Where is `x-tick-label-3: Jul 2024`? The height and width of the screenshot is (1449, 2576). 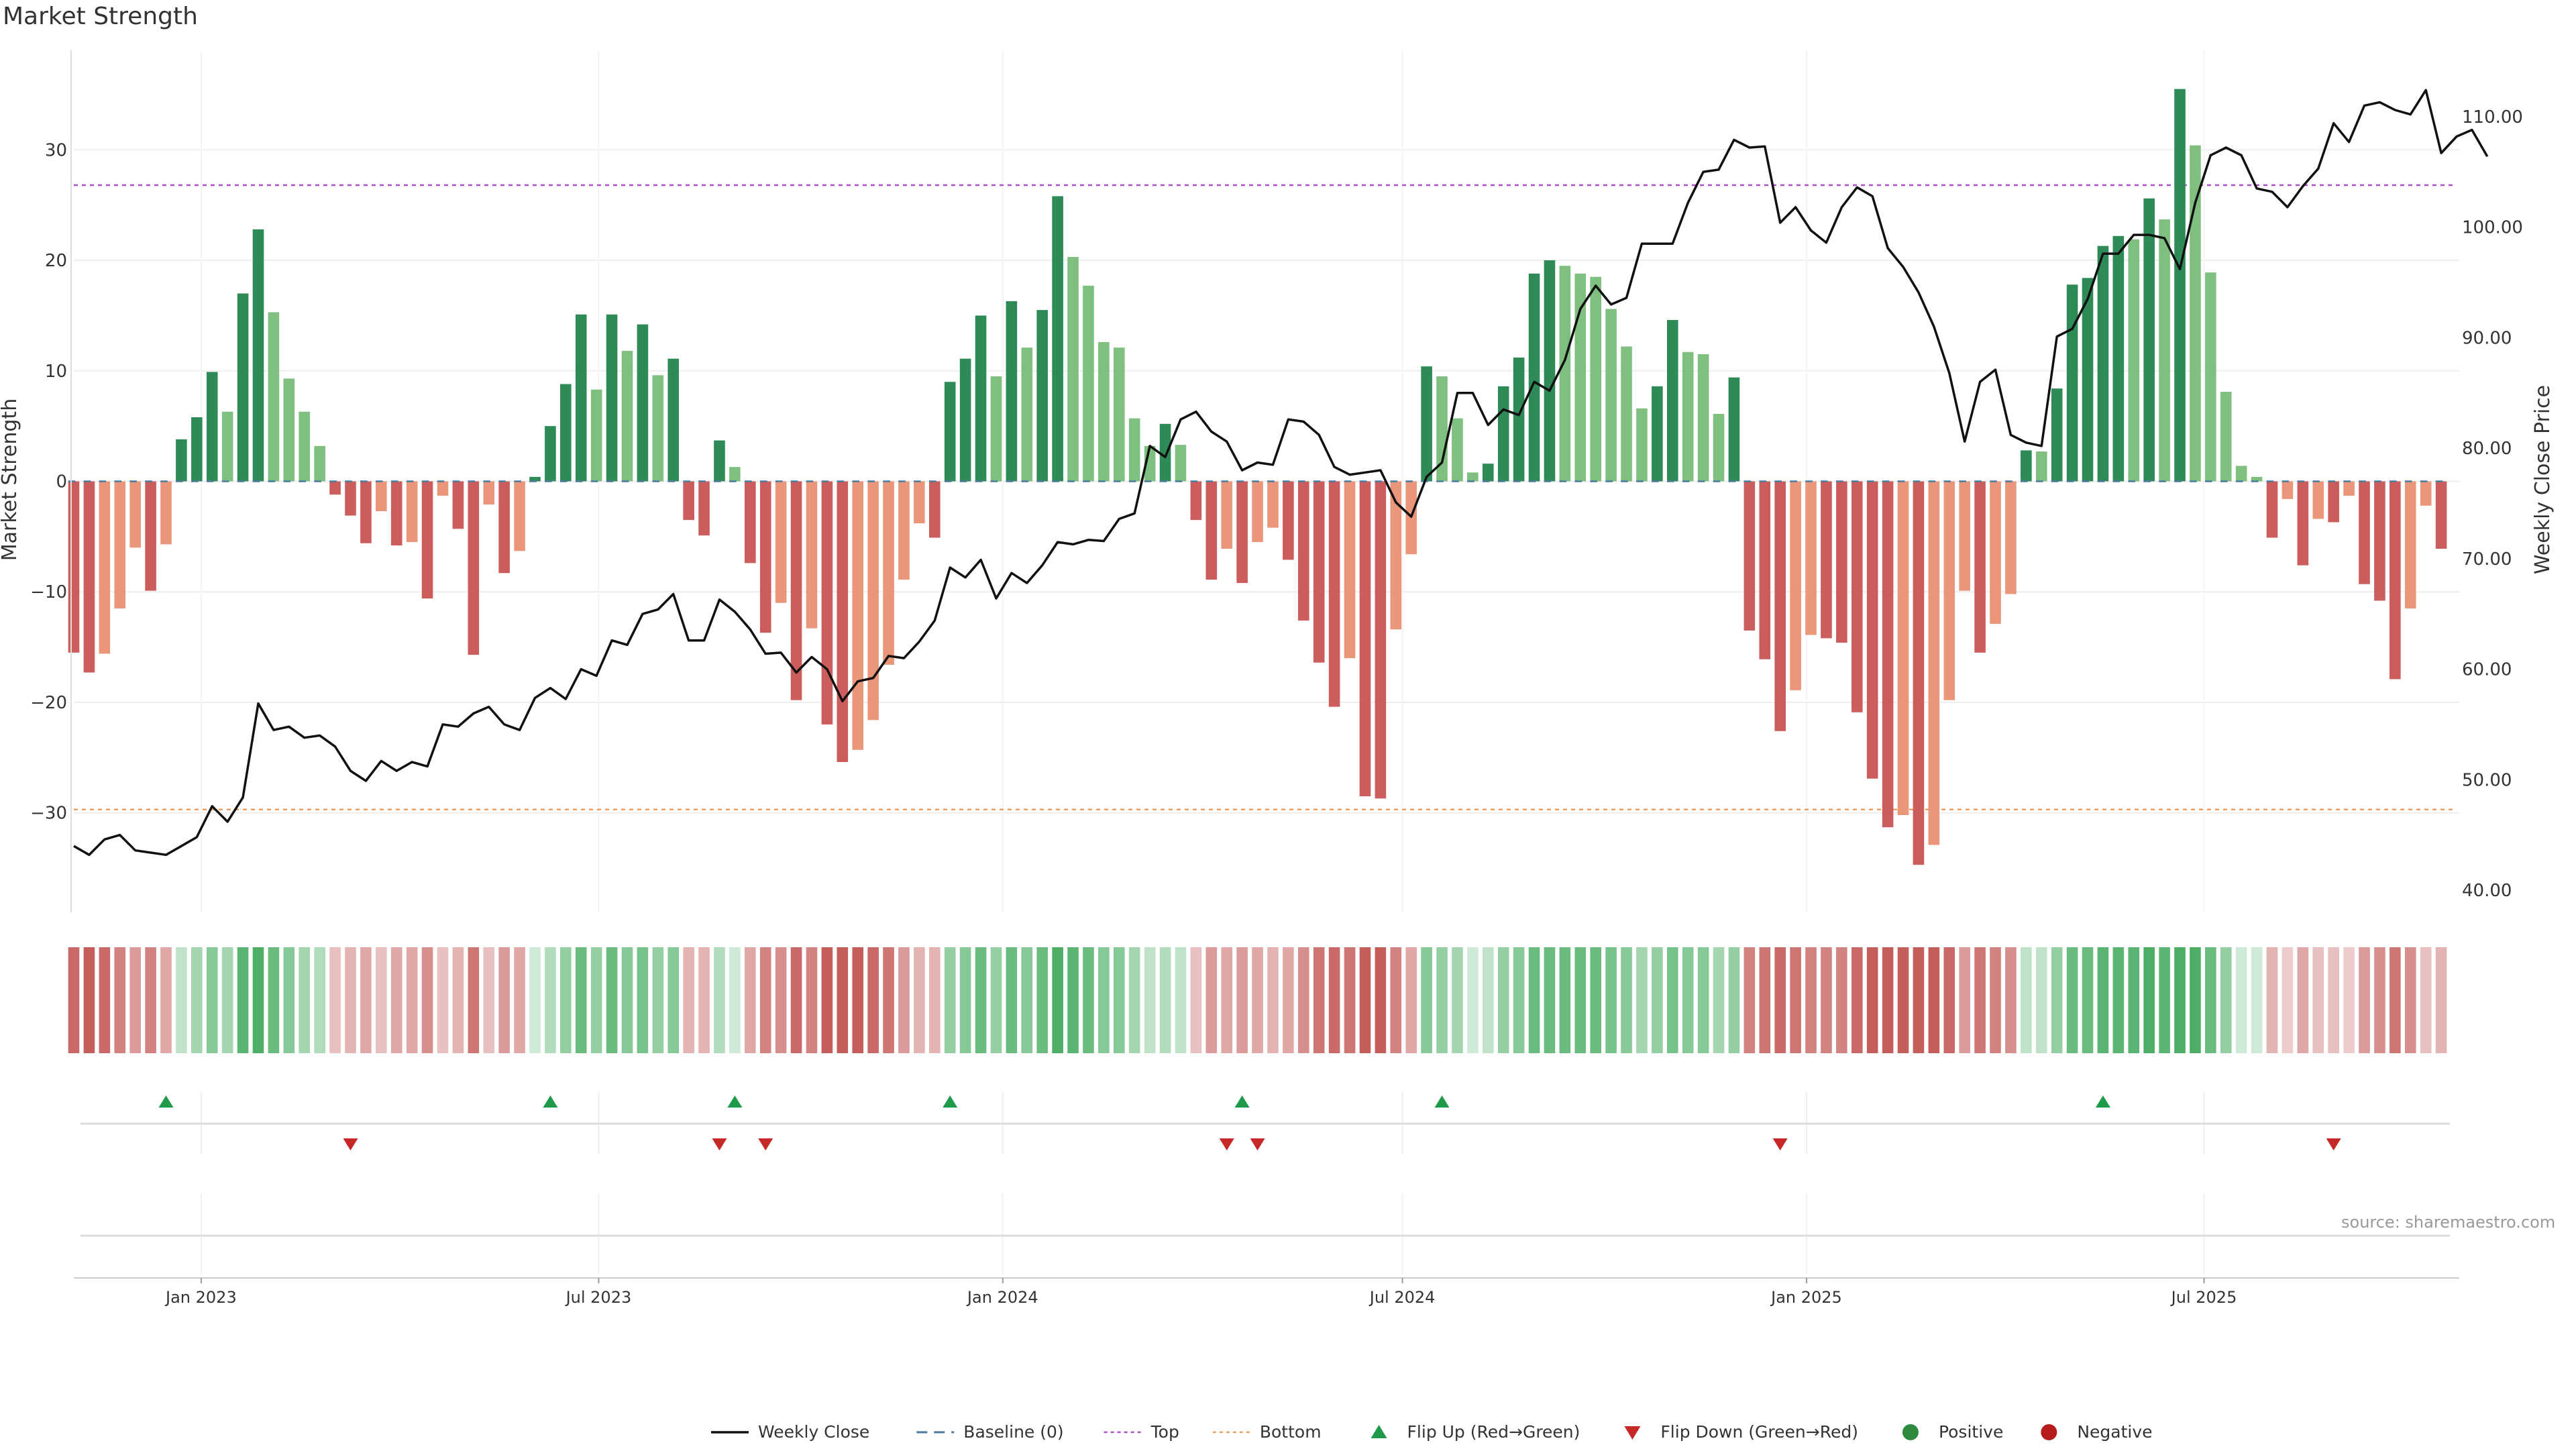
x-tick-label-3: Jul 2024 is located at coordinates (1402, 1297).